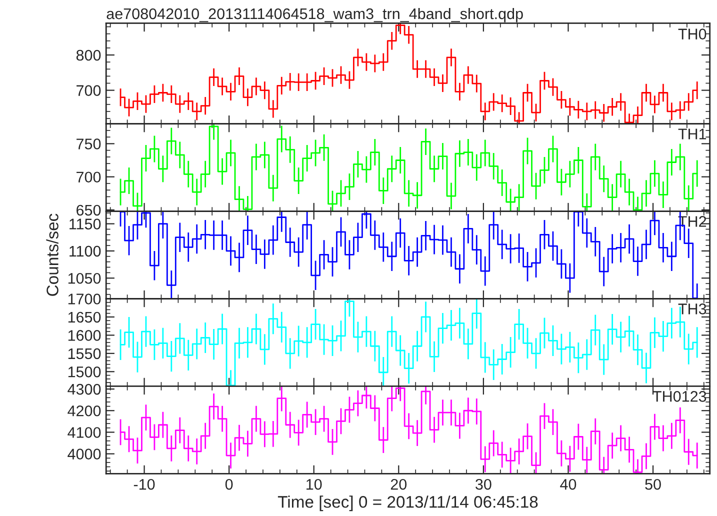  I want to click on x-axis-title: Time [sec] 0 = 2013/11/14 06:45:18, so click(408, 504).